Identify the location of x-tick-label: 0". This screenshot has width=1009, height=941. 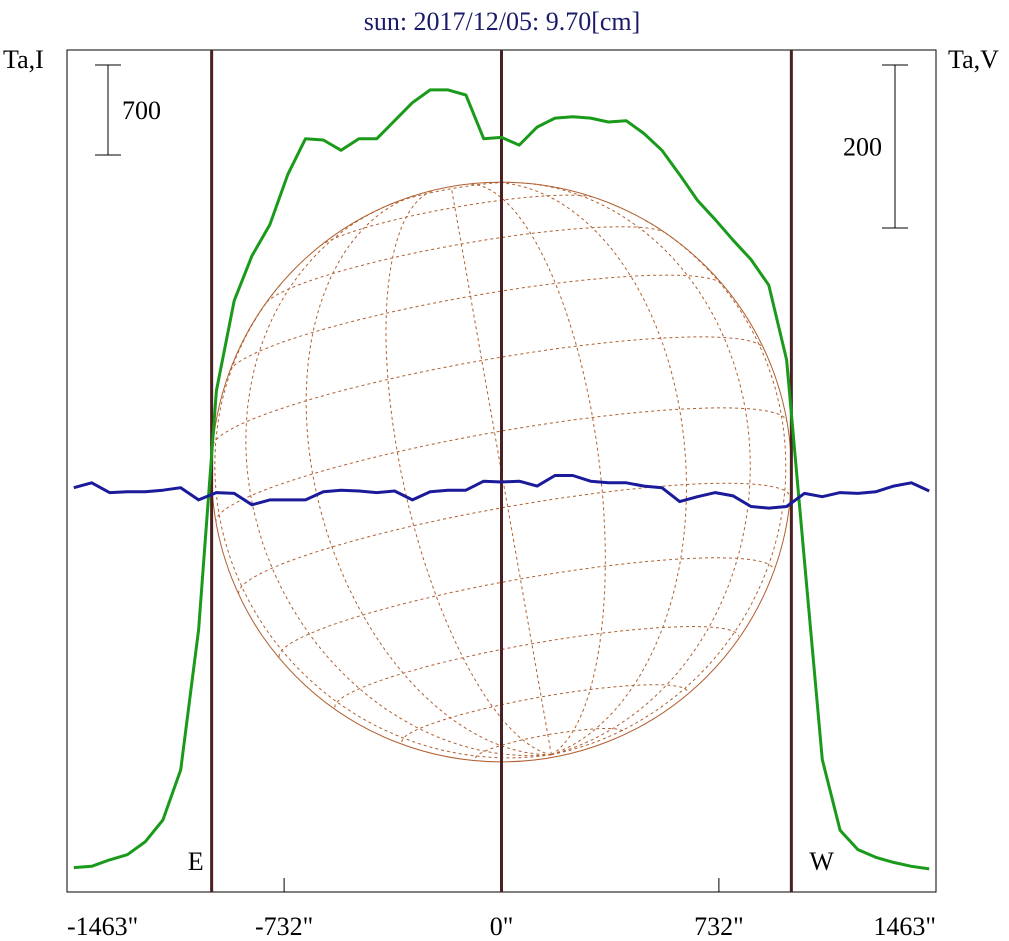
(502, 926).